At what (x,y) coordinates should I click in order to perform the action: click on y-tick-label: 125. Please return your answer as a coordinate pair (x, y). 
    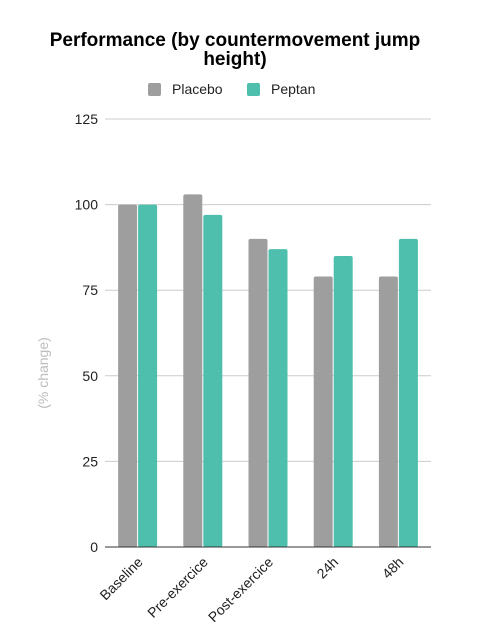
    Looking at the image, I should click on (87, 119).